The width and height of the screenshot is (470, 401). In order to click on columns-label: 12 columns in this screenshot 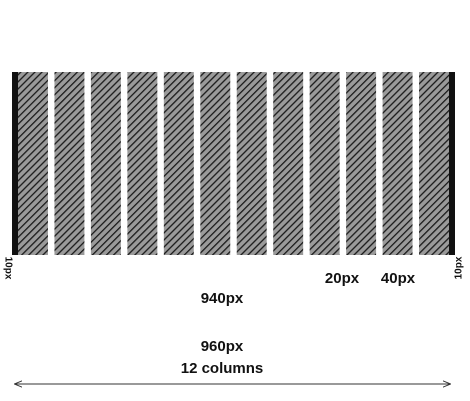, I will do `click(222, 368)`.